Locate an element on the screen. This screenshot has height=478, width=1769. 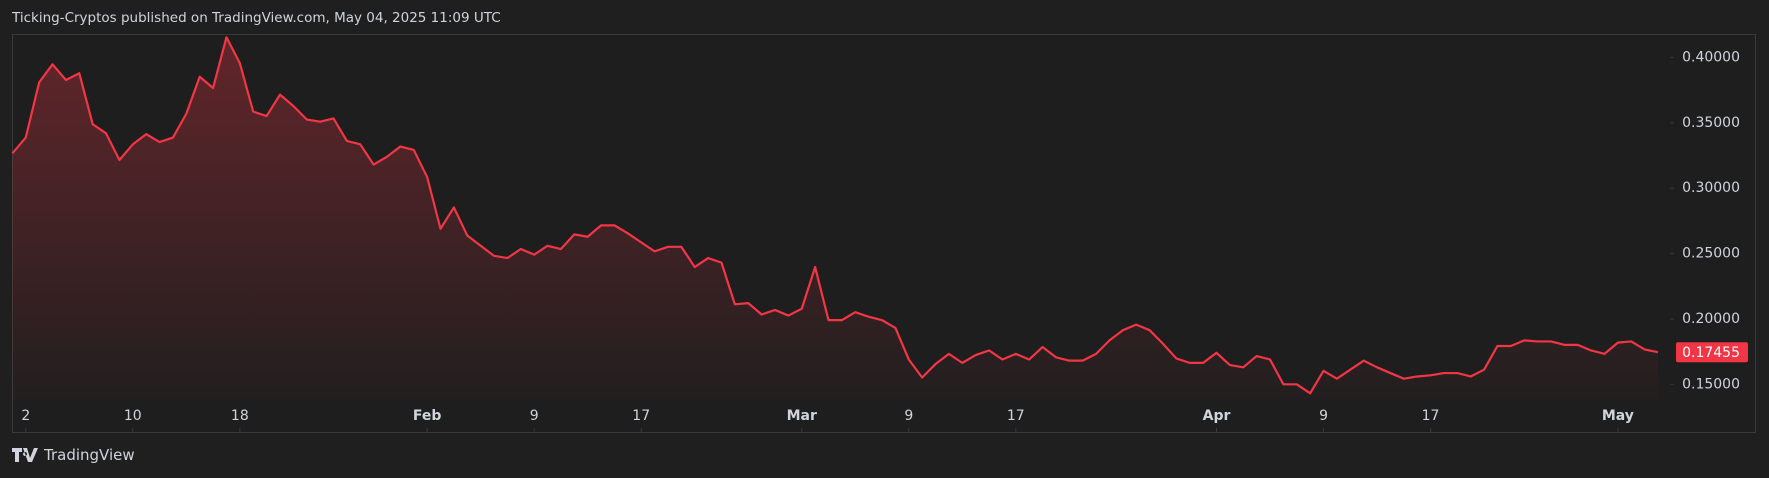
x-tick-label: Mar is located at coordinates (802, 416).